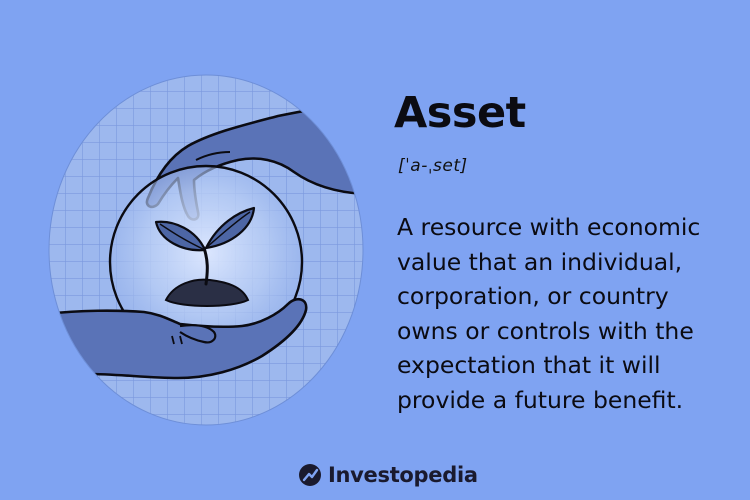 The image size is (750, 500). I want to click on pronunciation: [ˈa-ˌset], so click(433, 166).